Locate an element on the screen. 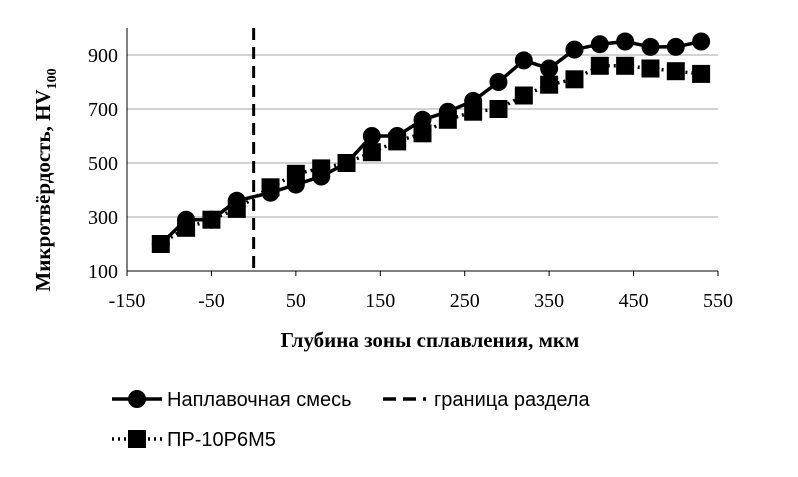 This screenshot has width=798, height=477. y-axis-title-sub: 100 is located at coordinates (52, 78).